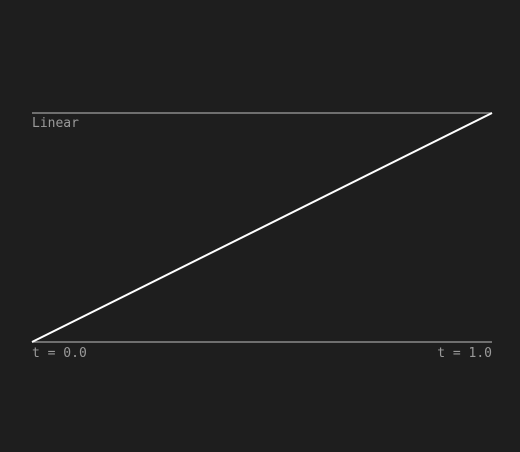 The image size is (520, 452). Describe the element at coordinates (464, 353) in the screenshot. I see `x-end-label: t = 1.0` at that location.